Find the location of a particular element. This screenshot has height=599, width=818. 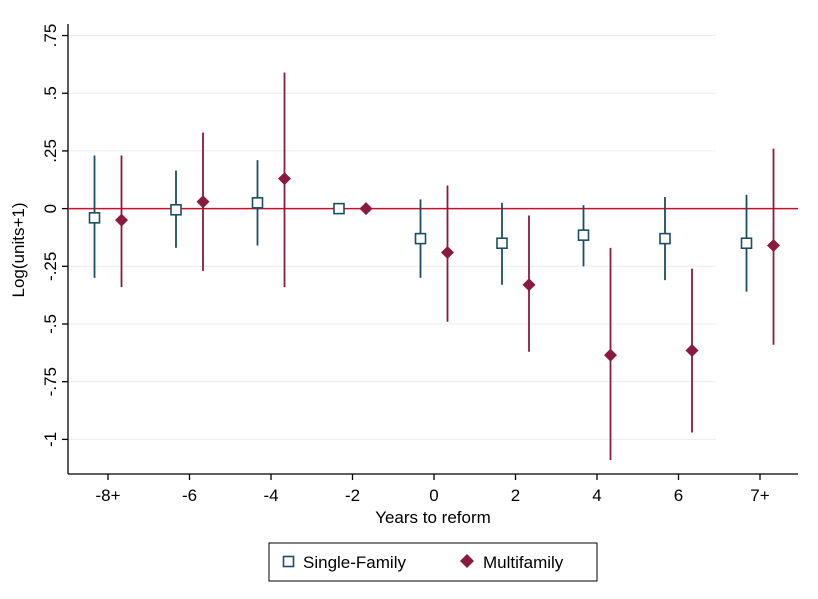

legend-single-family-marker is located at coordinates (288, 561).